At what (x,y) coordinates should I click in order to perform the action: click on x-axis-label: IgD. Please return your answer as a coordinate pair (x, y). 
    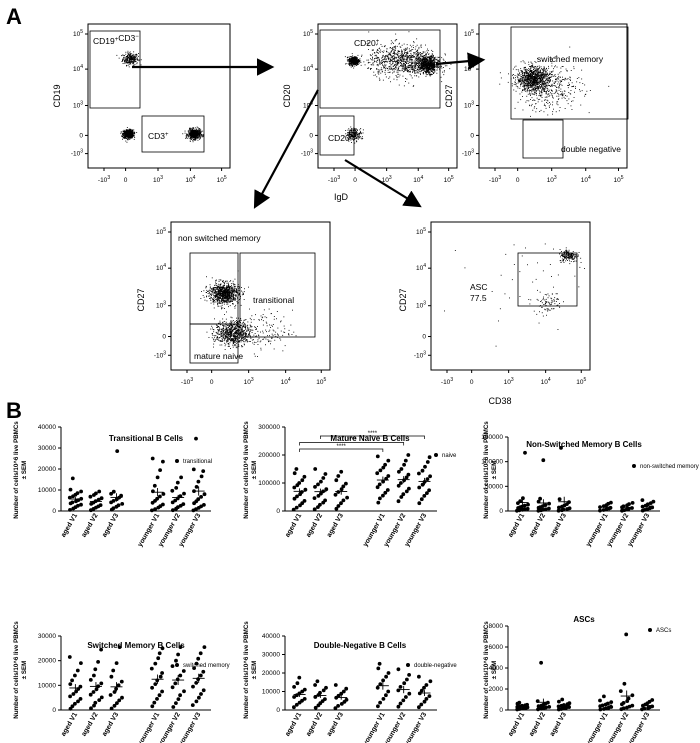
    Looking at the image, I should click on (341, 197).